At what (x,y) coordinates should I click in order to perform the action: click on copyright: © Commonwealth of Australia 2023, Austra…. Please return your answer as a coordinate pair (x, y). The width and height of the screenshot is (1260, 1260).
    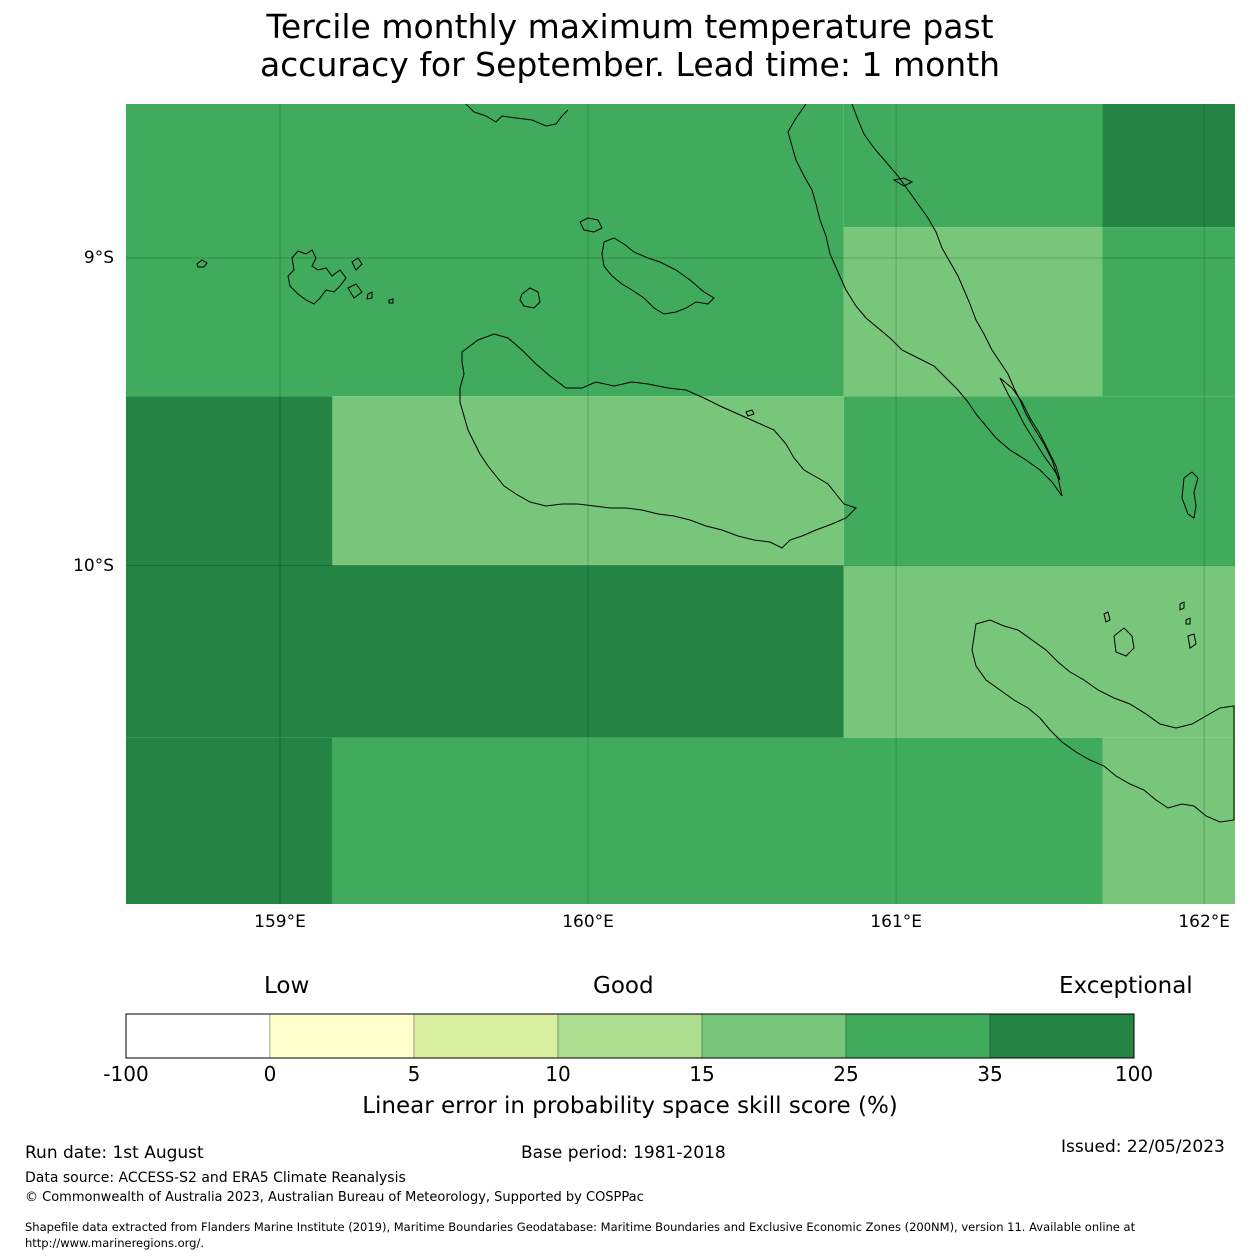
    Looking at the image, I should click on (334, 1197).